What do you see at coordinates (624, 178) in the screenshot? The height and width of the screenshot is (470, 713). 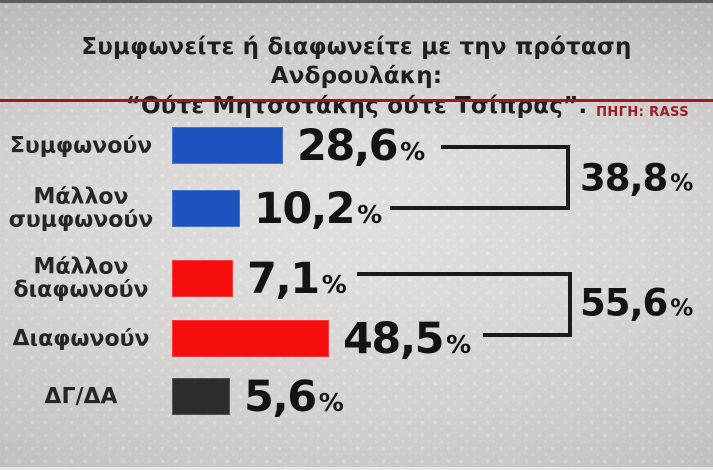 I see `group-total-number: 38,8` at bounding box center [624, 178].